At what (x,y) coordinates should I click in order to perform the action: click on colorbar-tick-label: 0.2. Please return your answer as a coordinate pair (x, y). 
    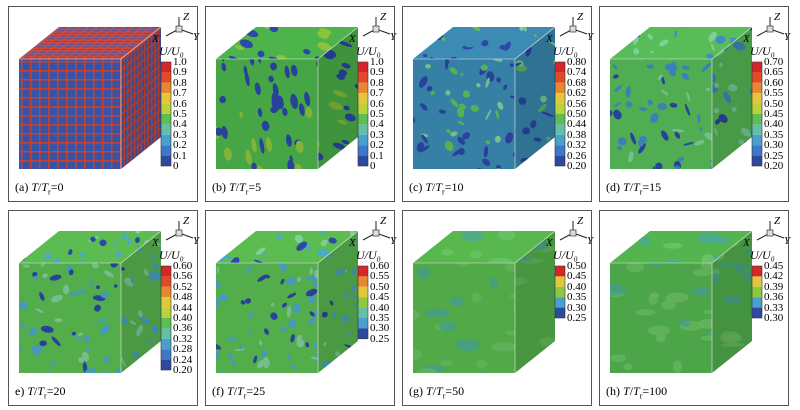
    Looking at the image, I should click on (180, 145).